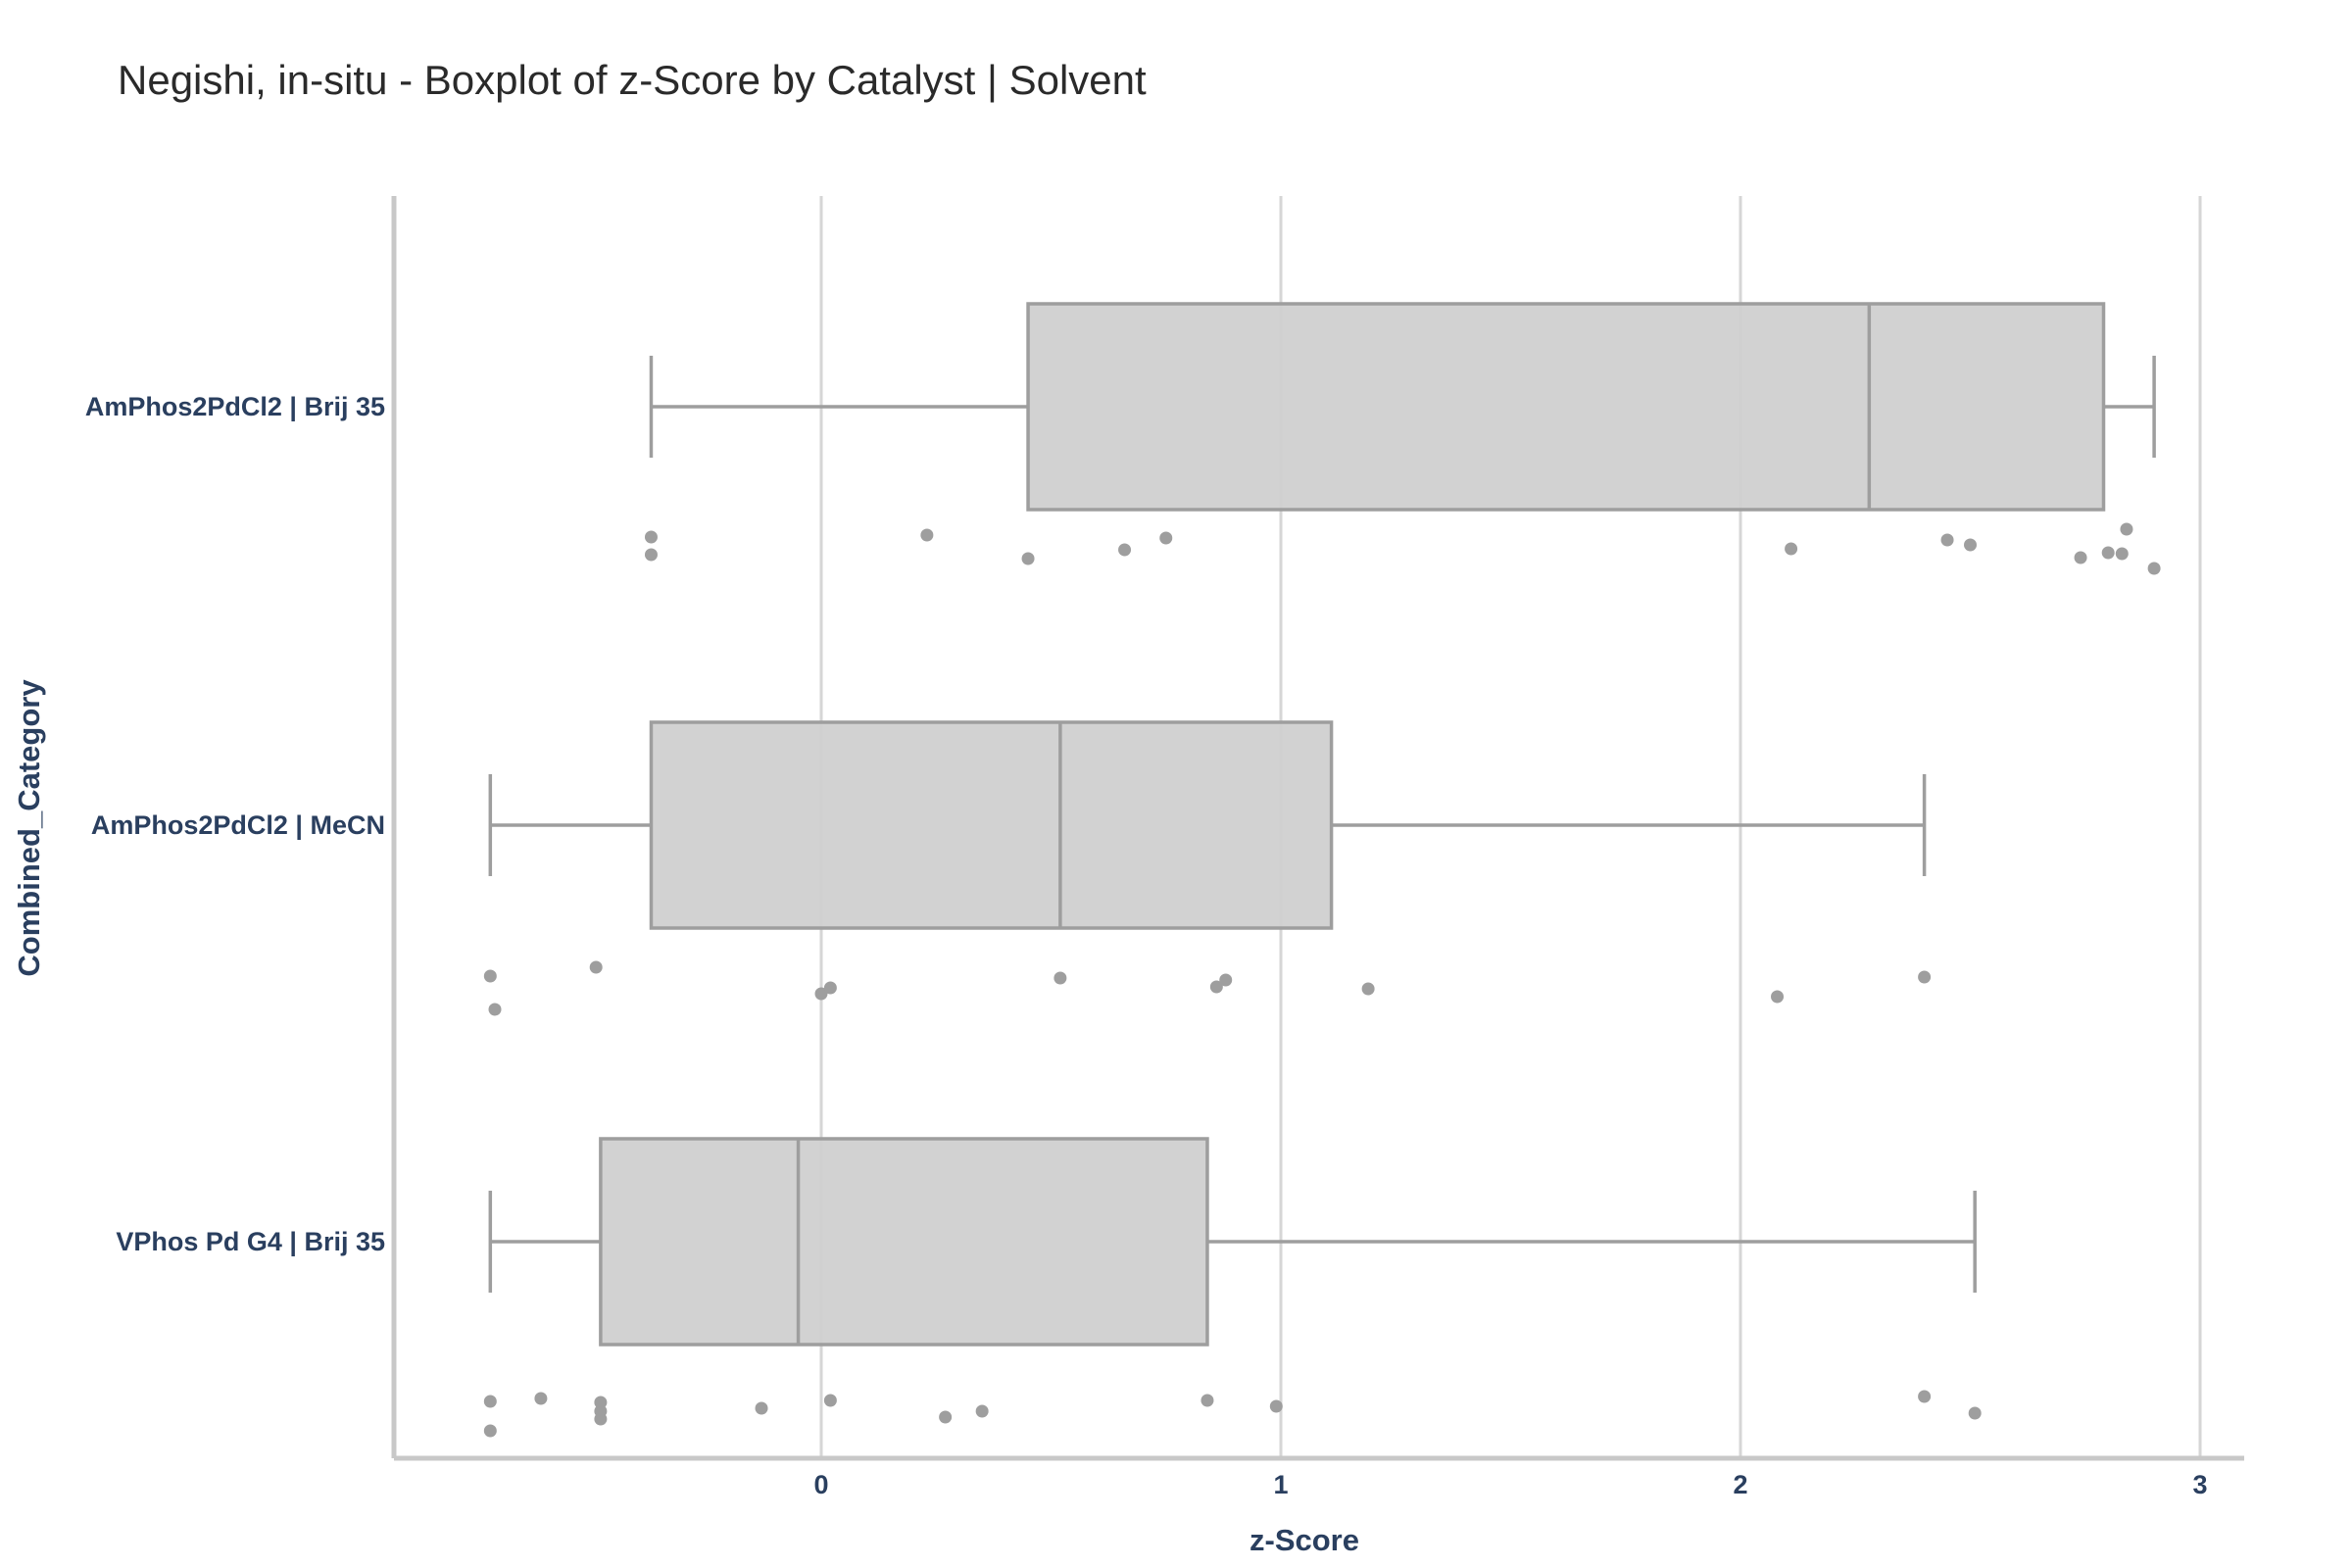 This screenshot has width=2352, height=1568. What do you see at coordinates (29, 828) in the screenshot?
I see `y-axis-title: Combined_Category` at bounding box center [29, 828].